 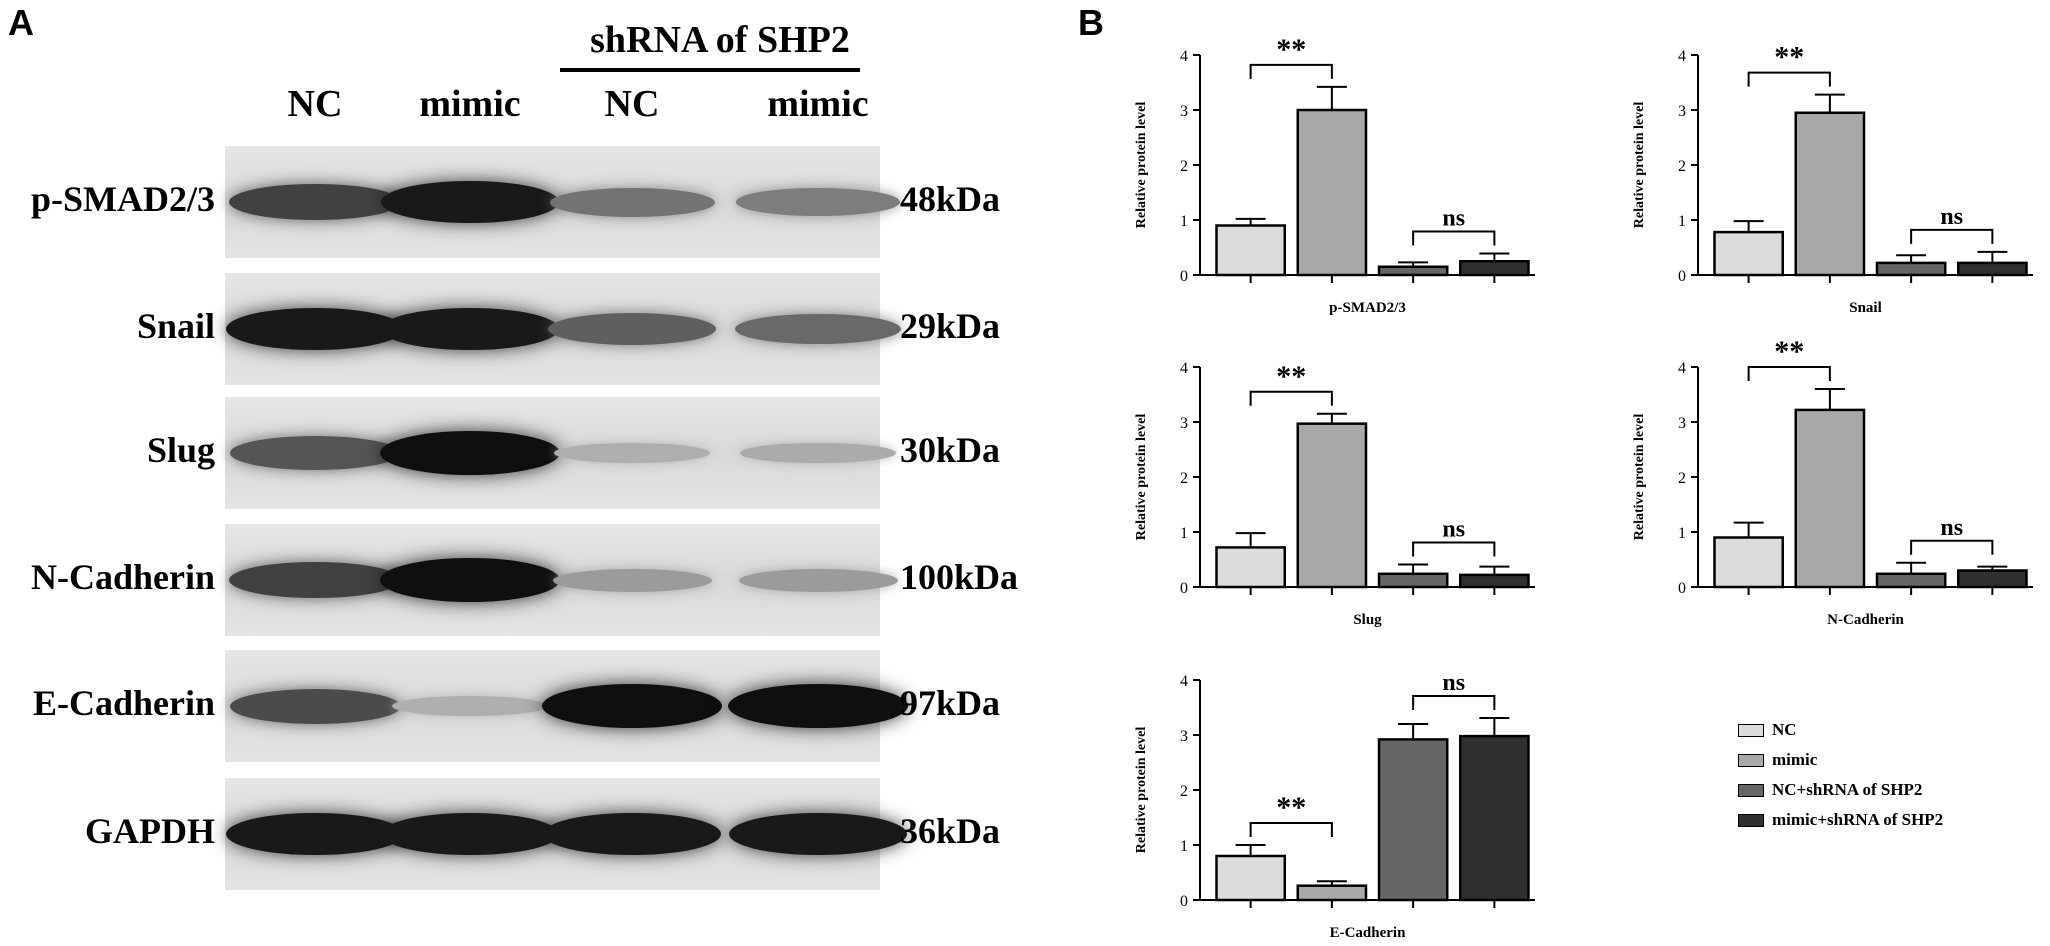 I want to click on bar-chart-2: 0 1 2 3 4 Relative protein level ** ns Snail, so click(x=1832, y=178).